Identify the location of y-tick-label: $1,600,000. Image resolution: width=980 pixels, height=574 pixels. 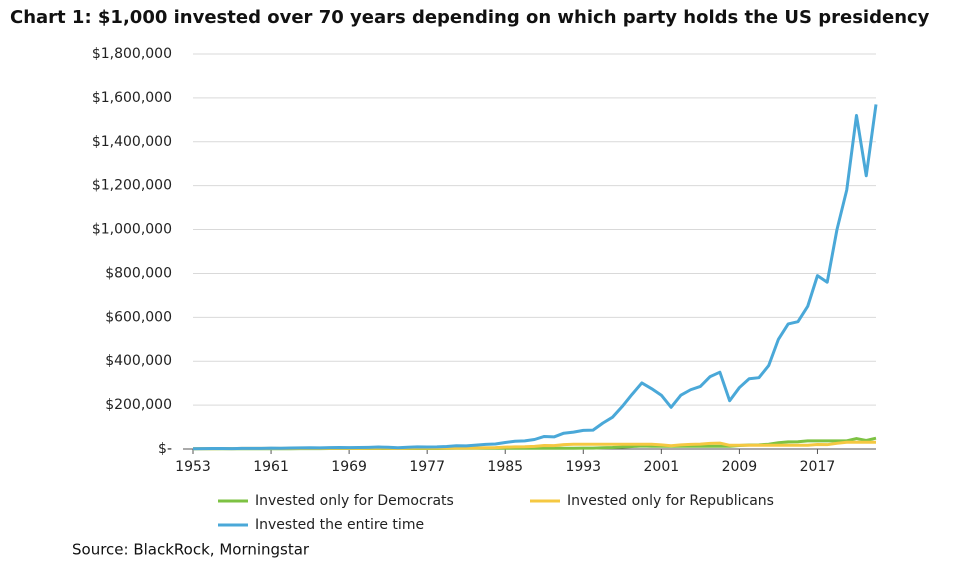
(132, 98).